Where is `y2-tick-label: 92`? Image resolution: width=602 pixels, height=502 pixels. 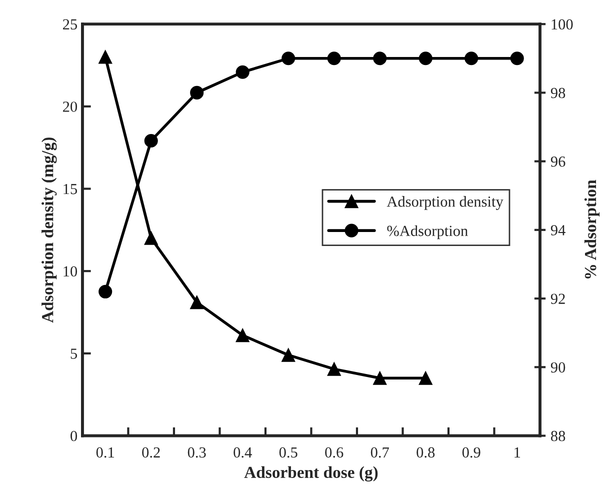
y2-tick-label: 92 is located at coordinates (557, 299).